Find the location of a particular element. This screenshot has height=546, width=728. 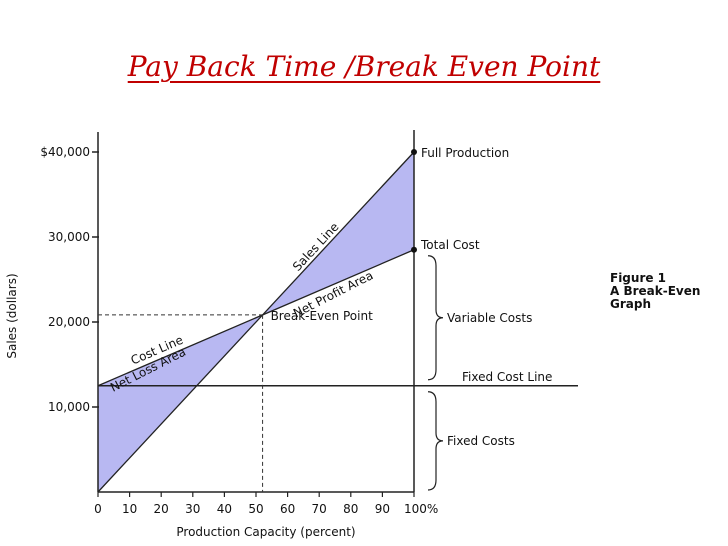

x-axis-title: Production Capacity (percent) is located at coordinates (265, 532).